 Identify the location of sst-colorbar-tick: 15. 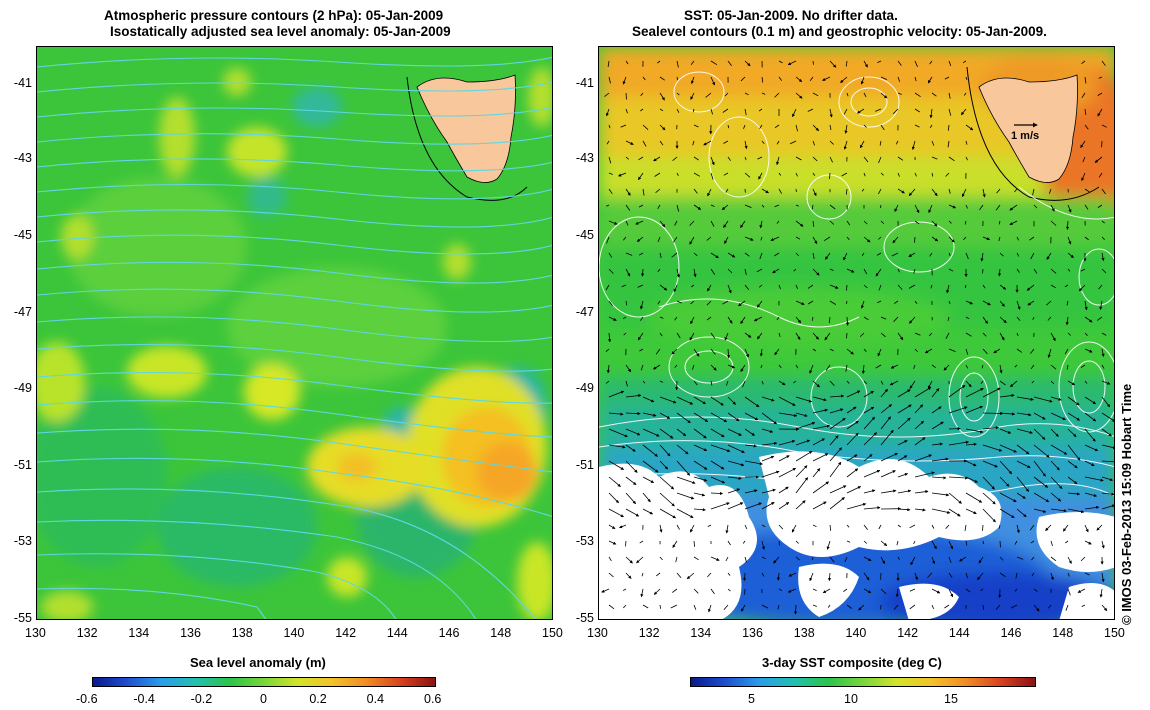
(951, 699).